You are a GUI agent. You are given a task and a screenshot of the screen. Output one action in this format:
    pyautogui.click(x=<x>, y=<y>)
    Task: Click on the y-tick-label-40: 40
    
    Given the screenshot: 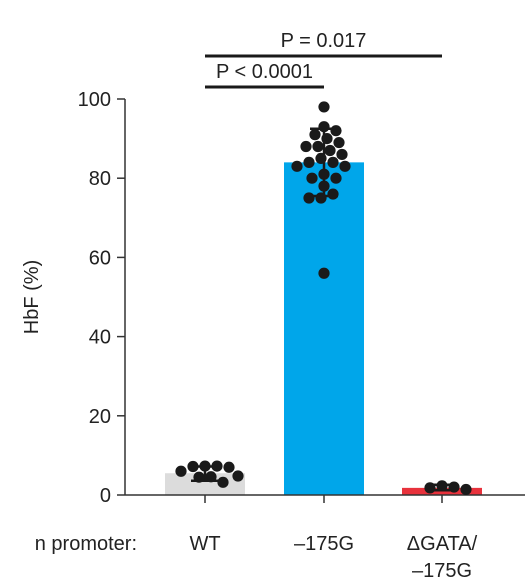 What is the action you would take?
    pyautogui.click(x=100, y=338)
    